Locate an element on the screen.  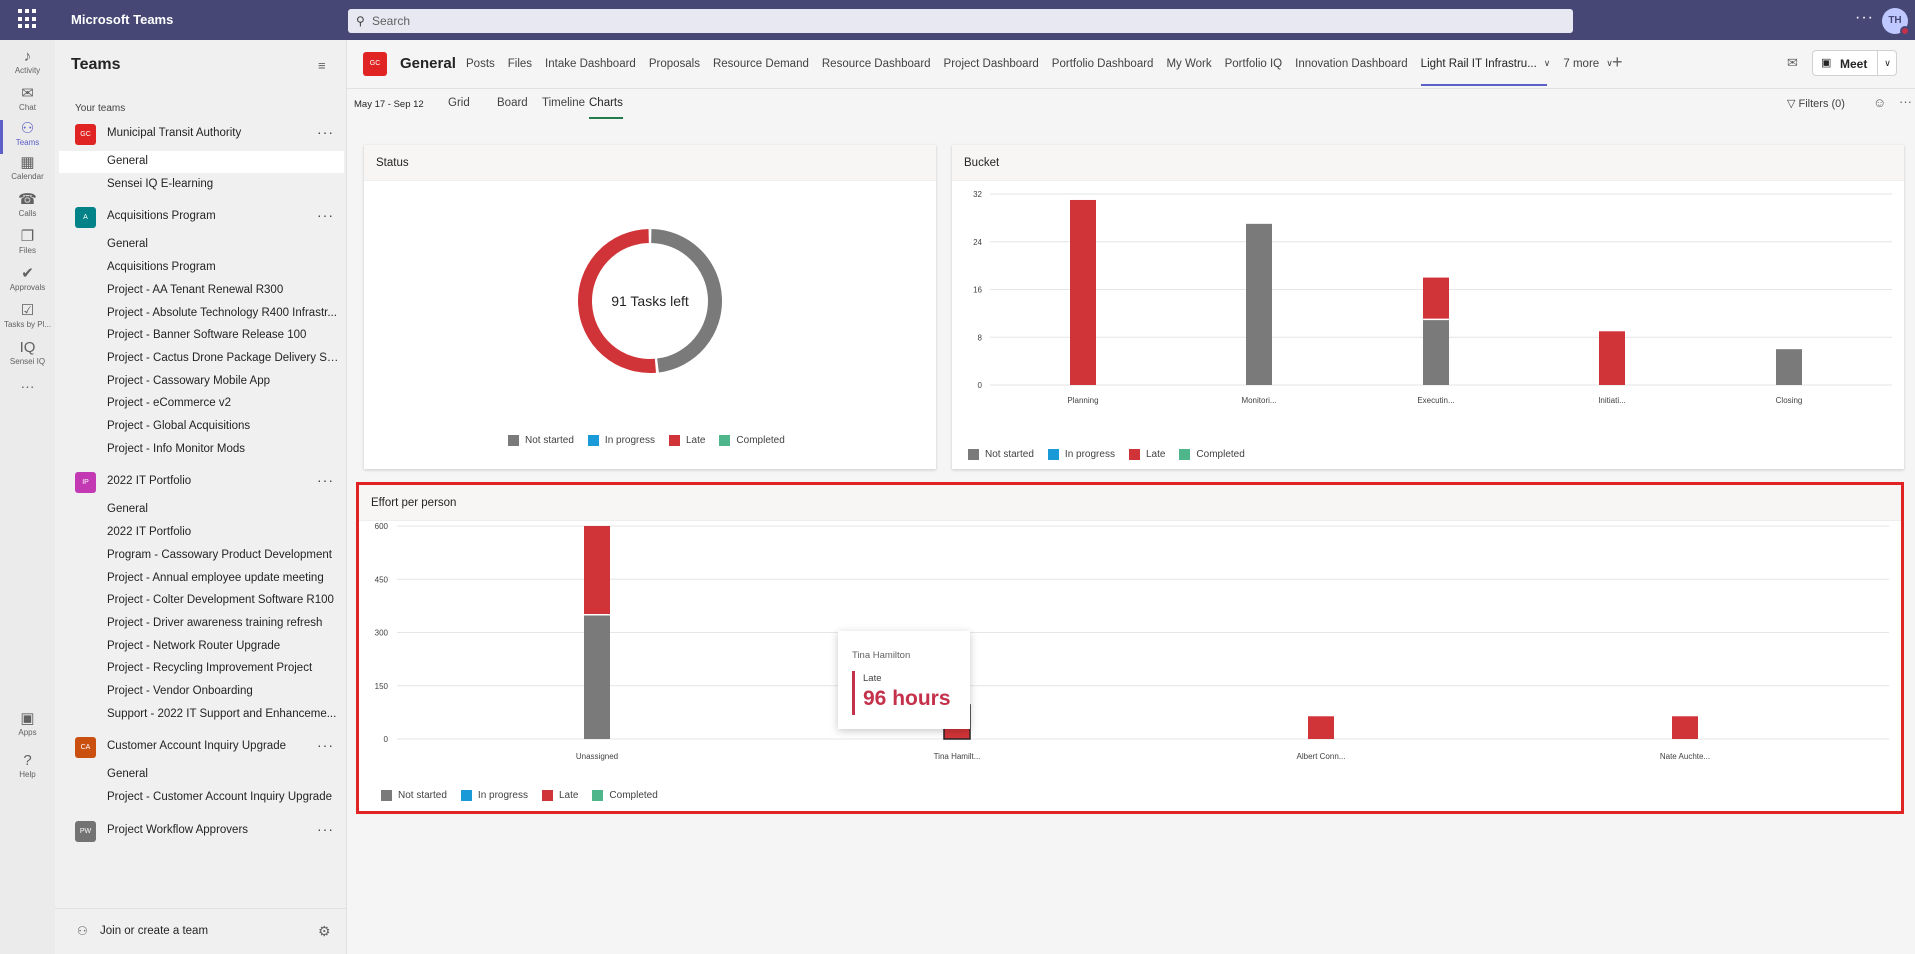
tab-my-work: My Work is located at coordinates (1189, 64).